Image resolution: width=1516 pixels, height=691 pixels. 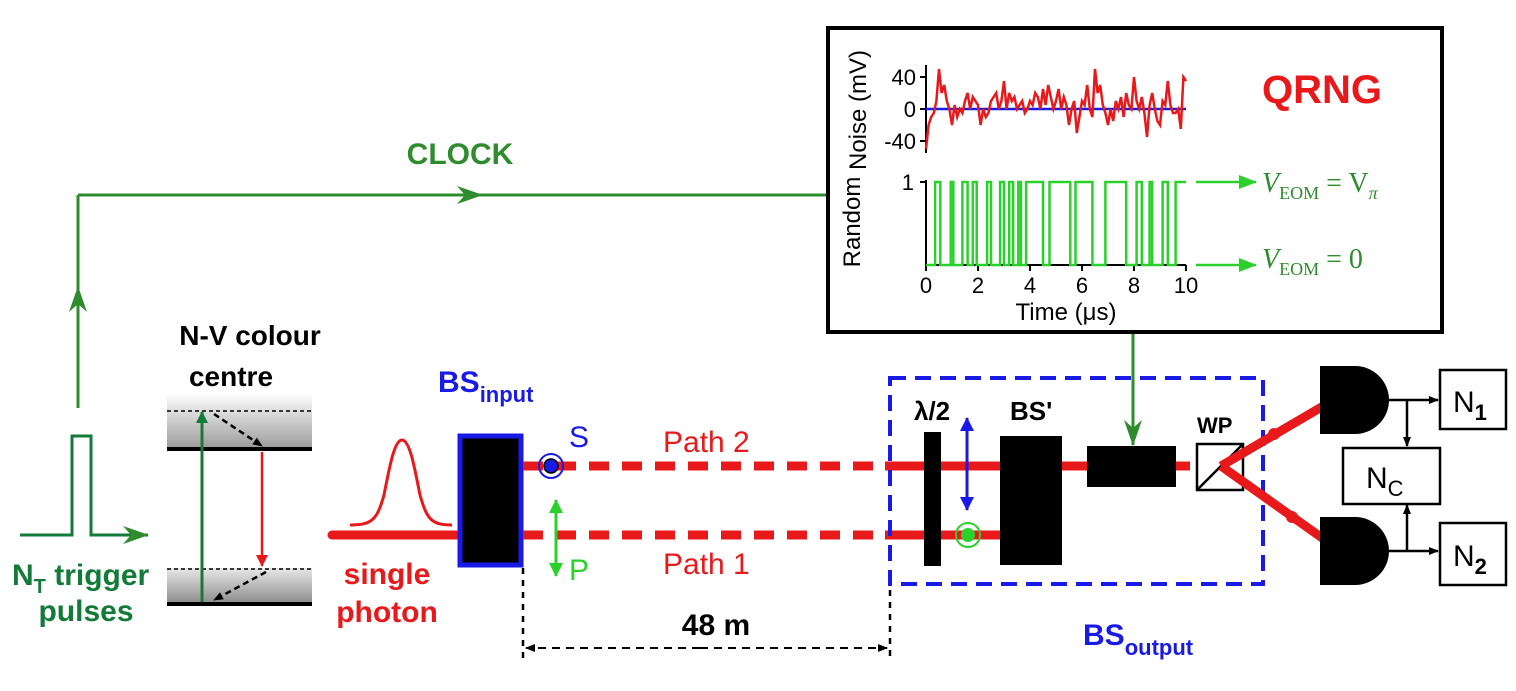 I want to click on single-label: single, so click(x=387, y=574).